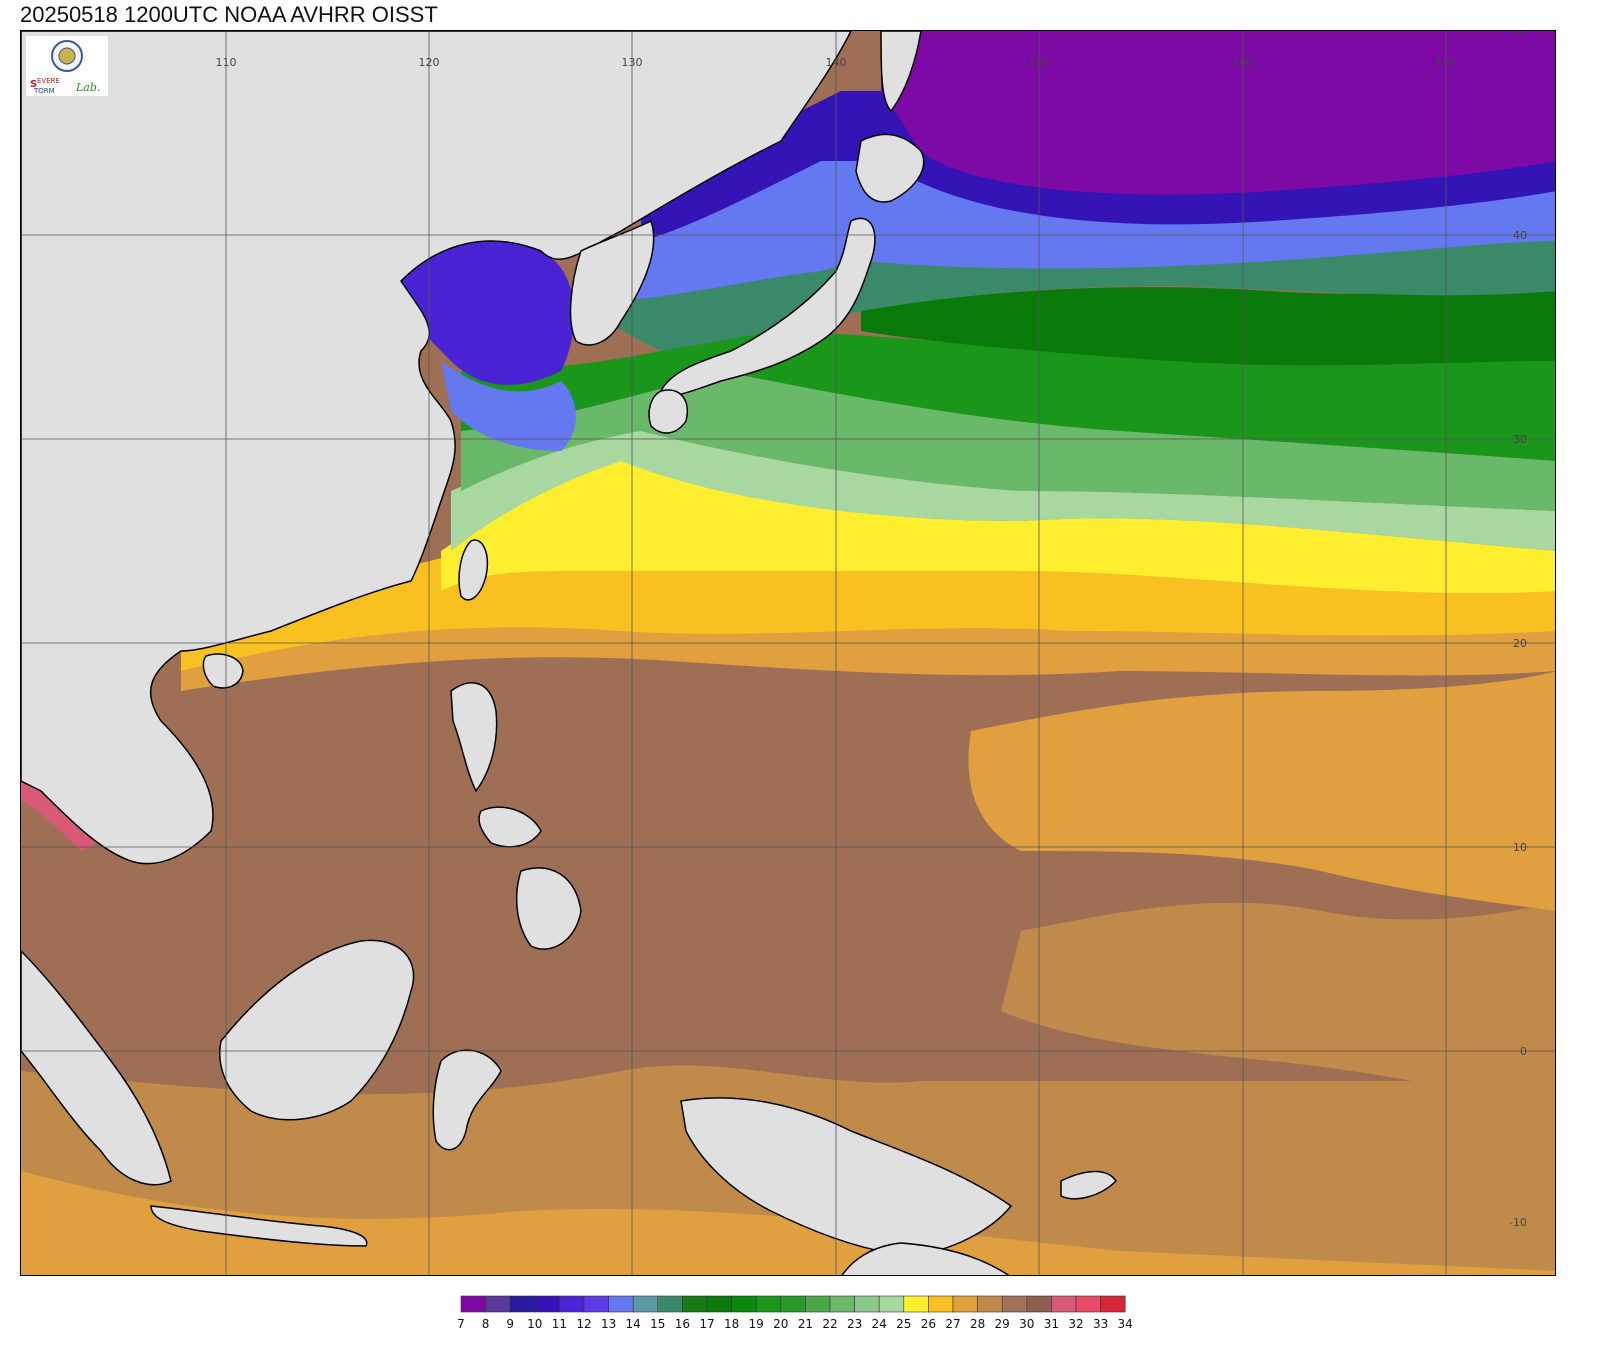 This screenshot has width=1600, height=1360. I want to click on lon-label-140: 140, so click(836, 62).